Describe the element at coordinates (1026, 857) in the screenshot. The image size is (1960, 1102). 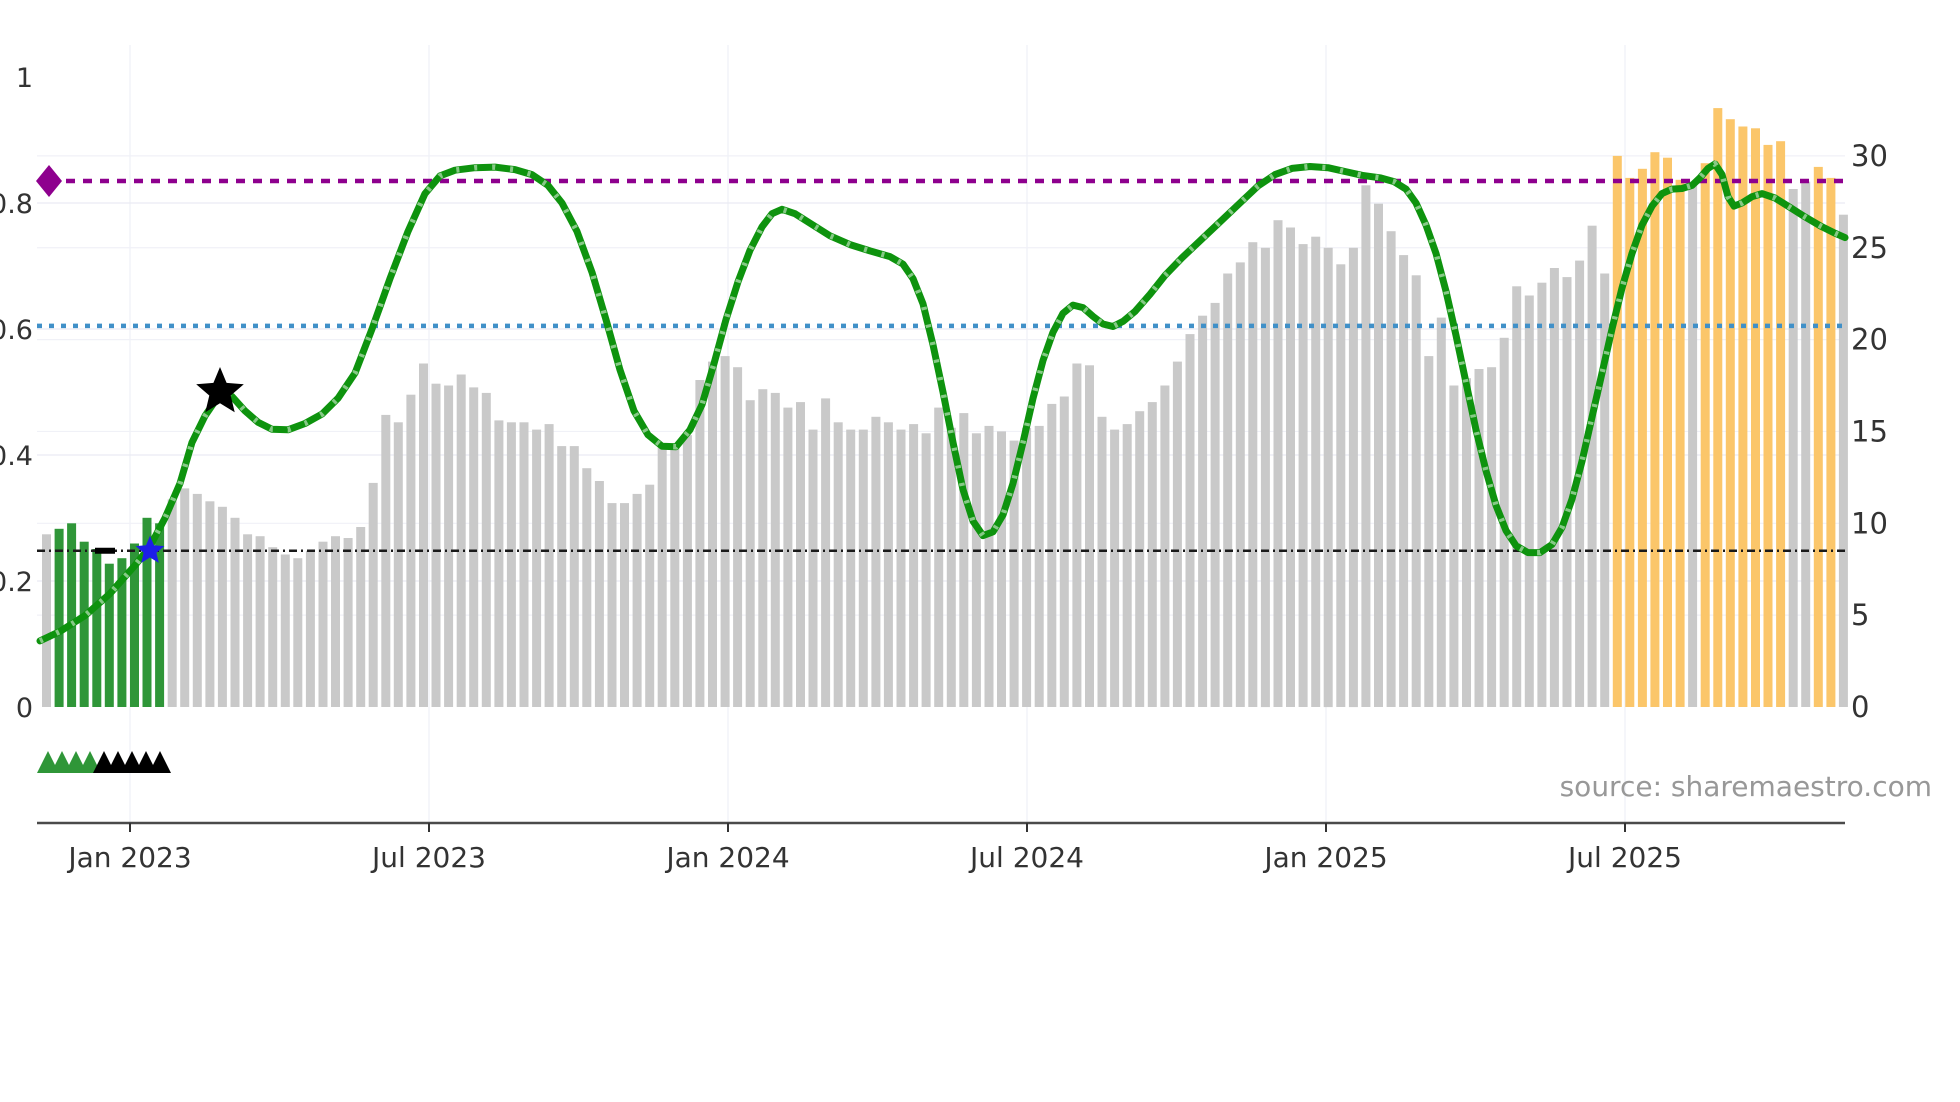
I see `x-tick-label: Jul 2024` at that location.